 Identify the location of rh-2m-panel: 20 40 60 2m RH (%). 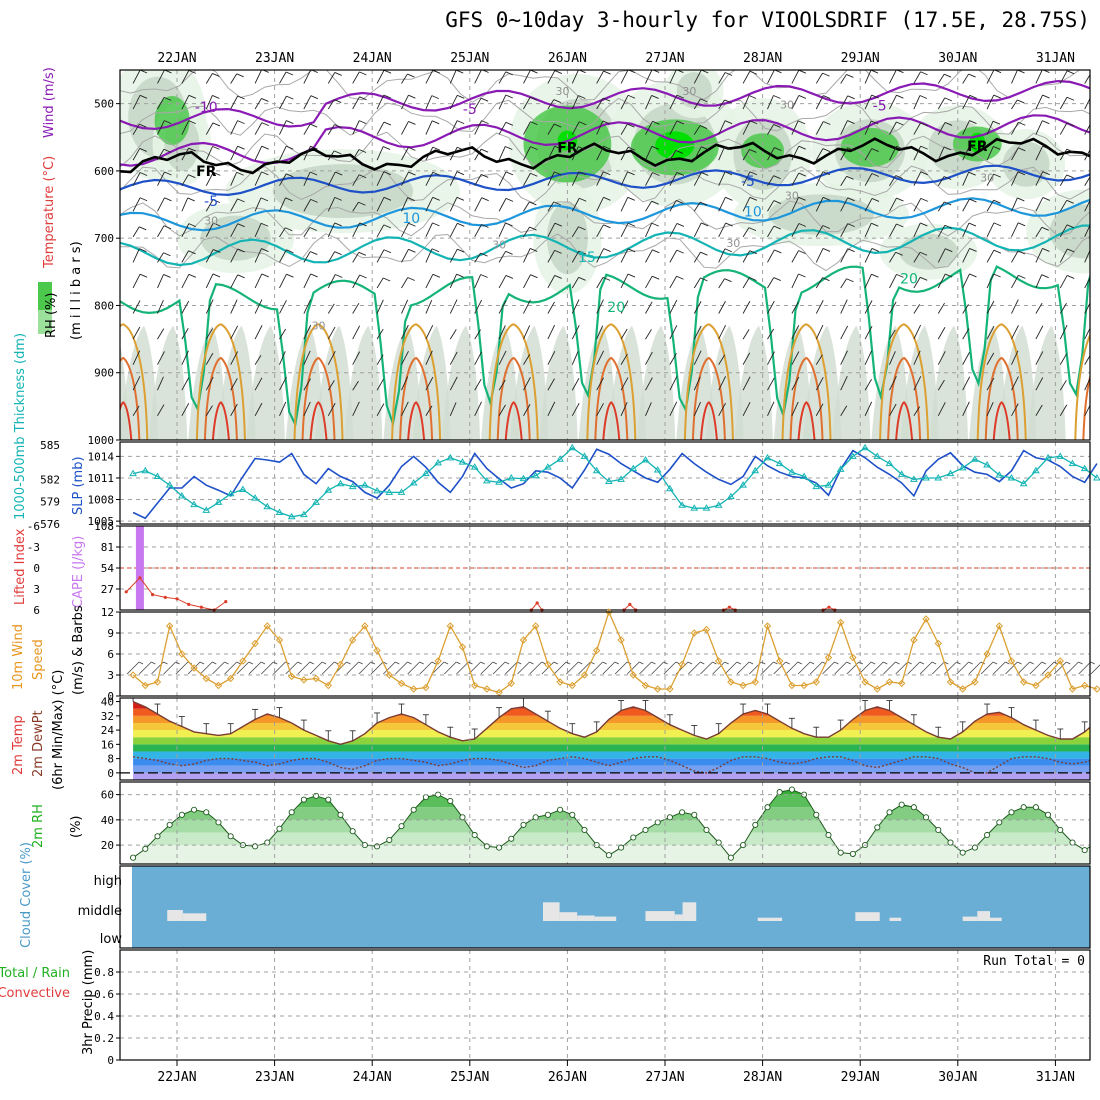
(561, 823).